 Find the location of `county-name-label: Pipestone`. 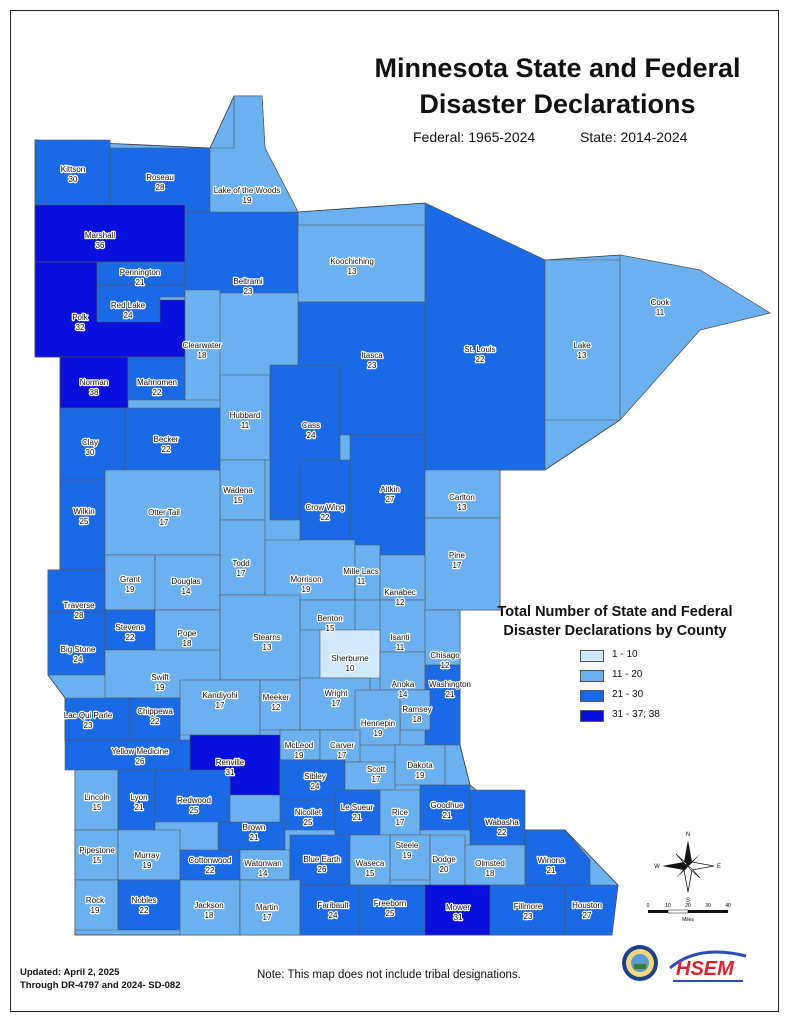

county-name-label: Pipestone is located at coordinates (97, 850).